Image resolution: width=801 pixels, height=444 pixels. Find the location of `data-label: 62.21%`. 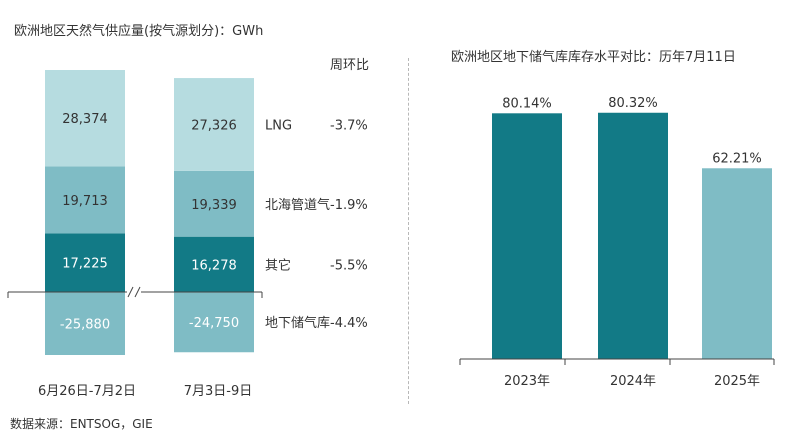

data-label: 62.21% is located at coordinates (737, 158).